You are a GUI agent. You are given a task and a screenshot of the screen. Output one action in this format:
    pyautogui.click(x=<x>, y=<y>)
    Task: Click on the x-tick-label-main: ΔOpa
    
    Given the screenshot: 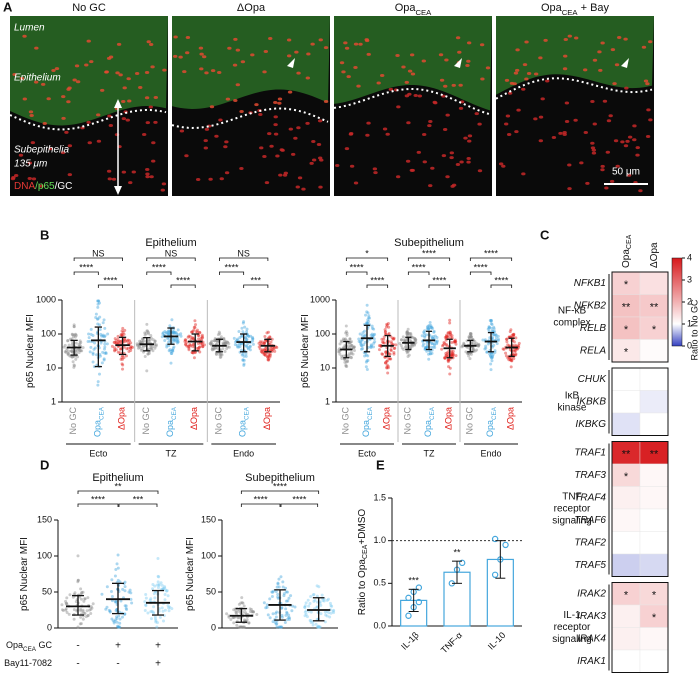 What is the action you would take?
    pyautogui.click(x=267, y=418)
    